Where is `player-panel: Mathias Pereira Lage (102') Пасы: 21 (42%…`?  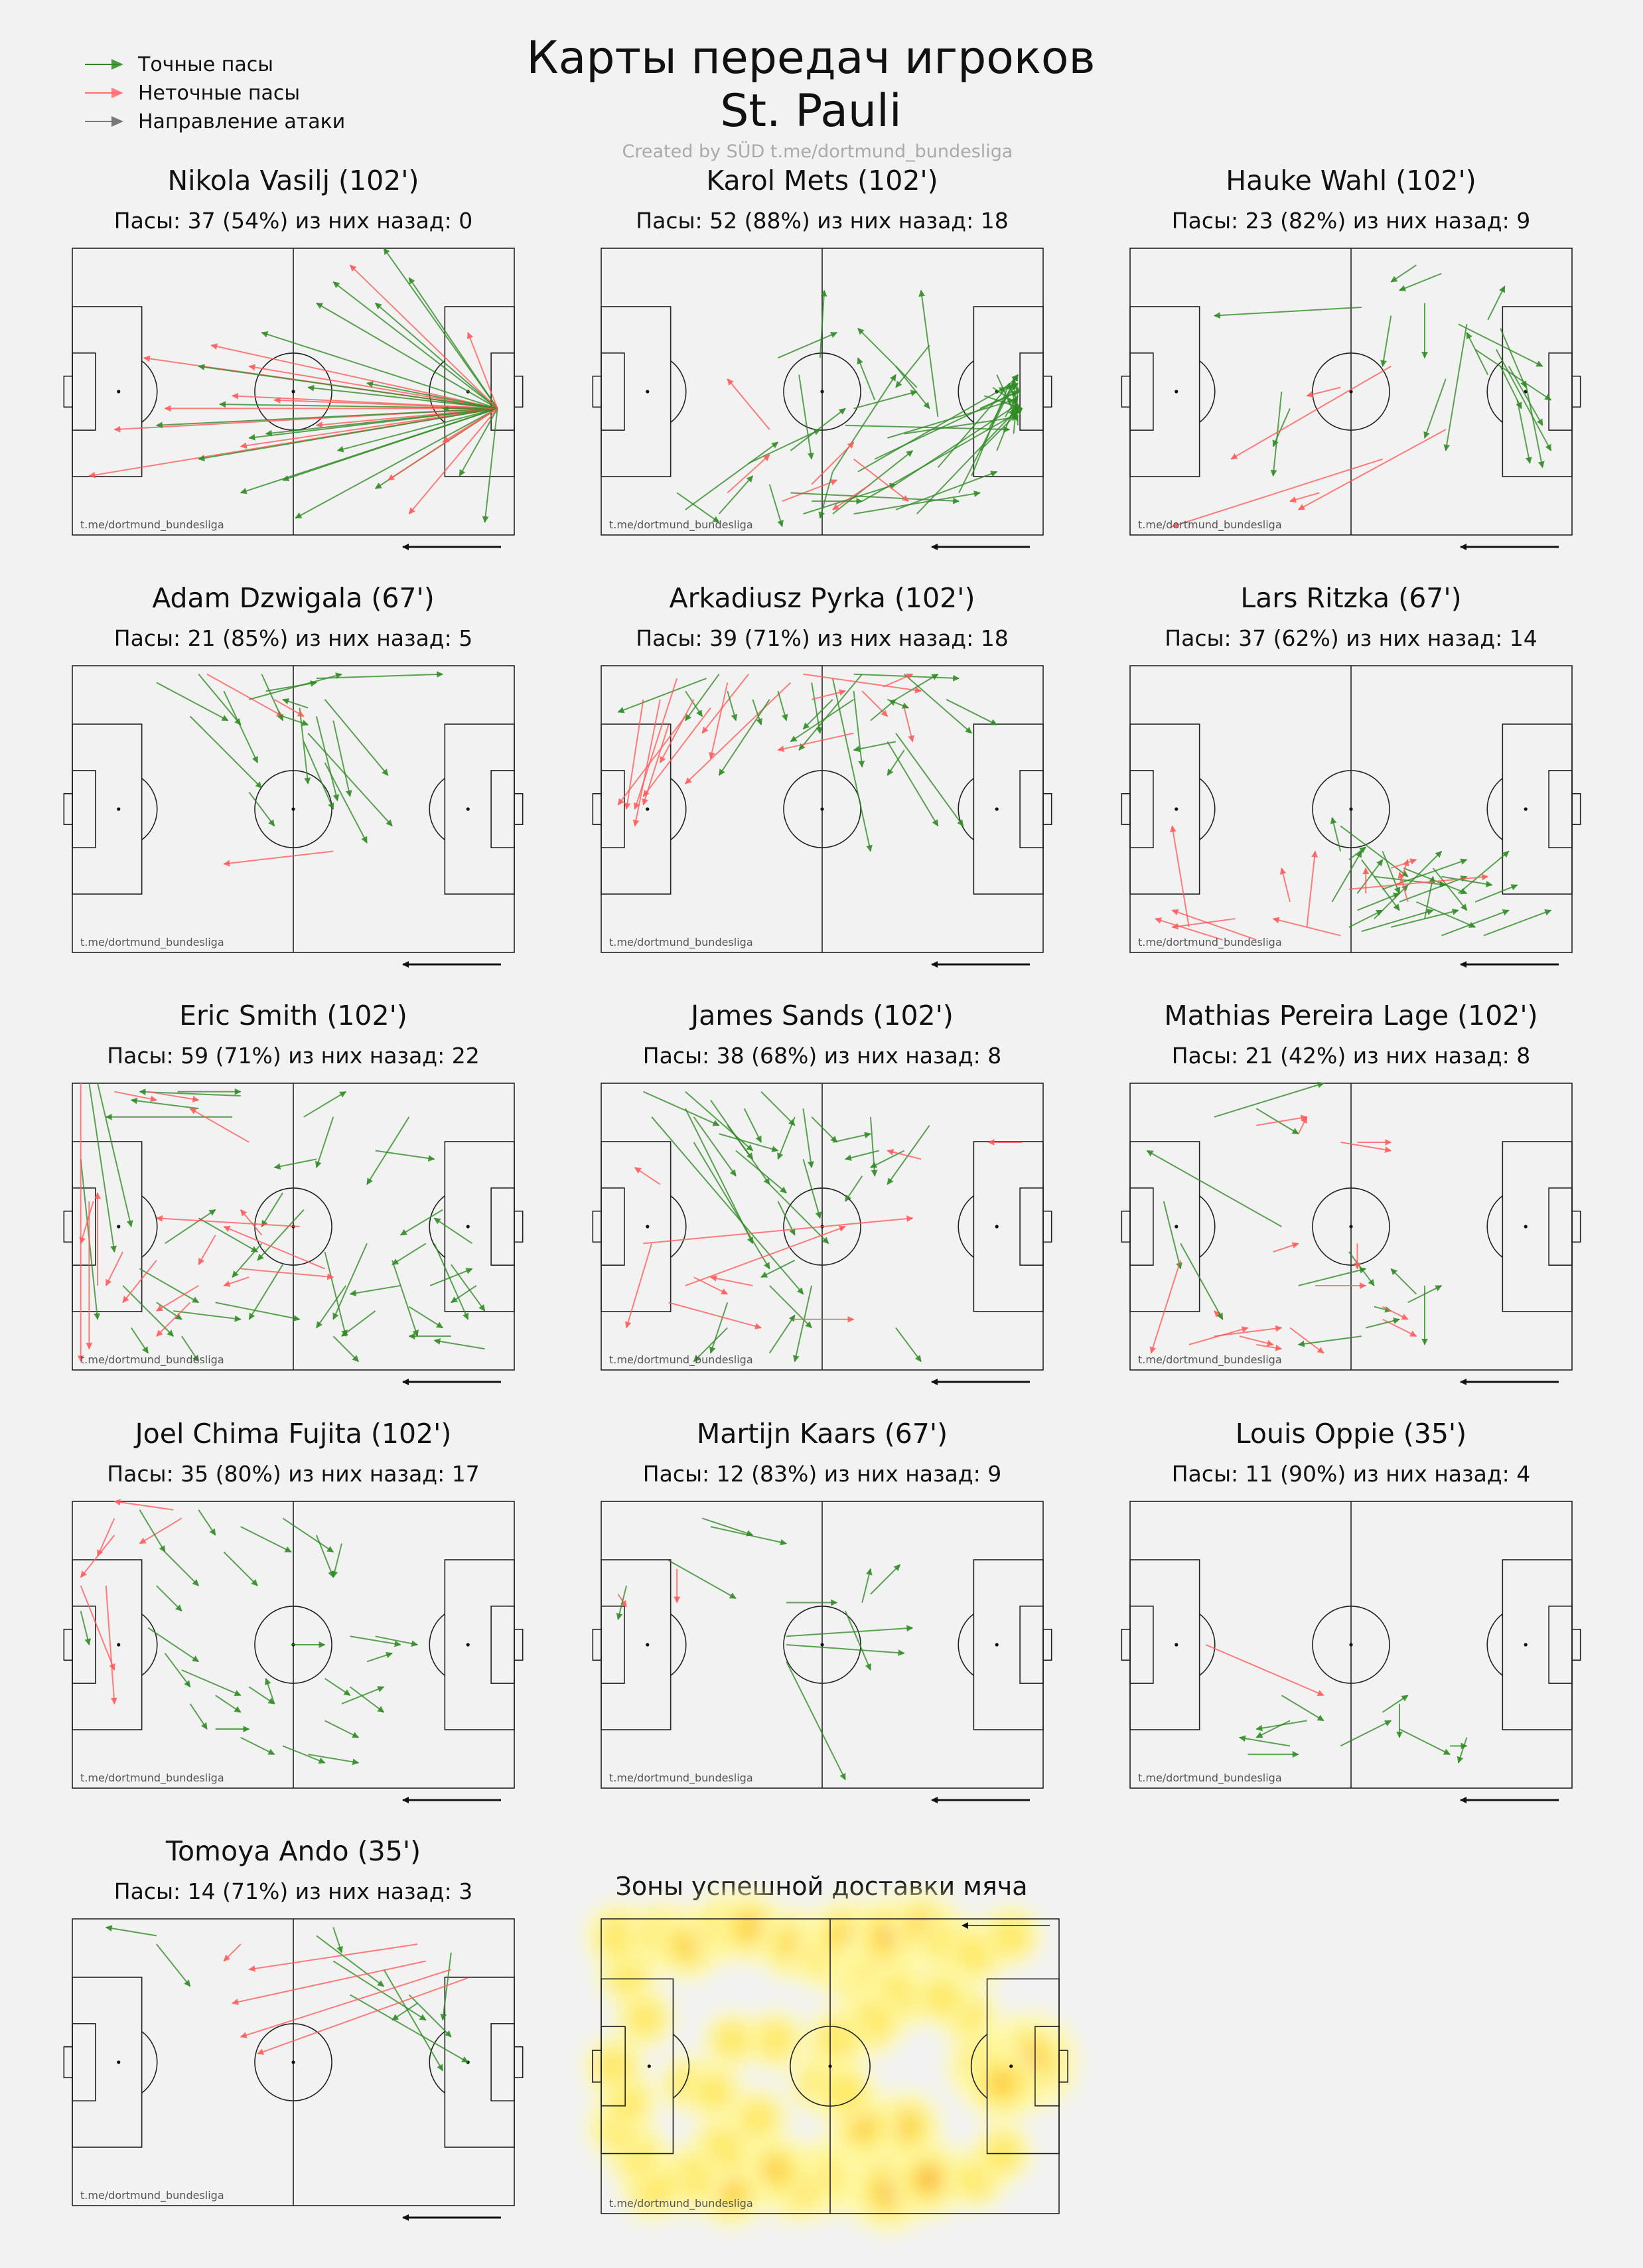
player-panel: Mathias Pereira Lage (102') Пасы: 21 (42%… is located at coordinates (1351, 1192).